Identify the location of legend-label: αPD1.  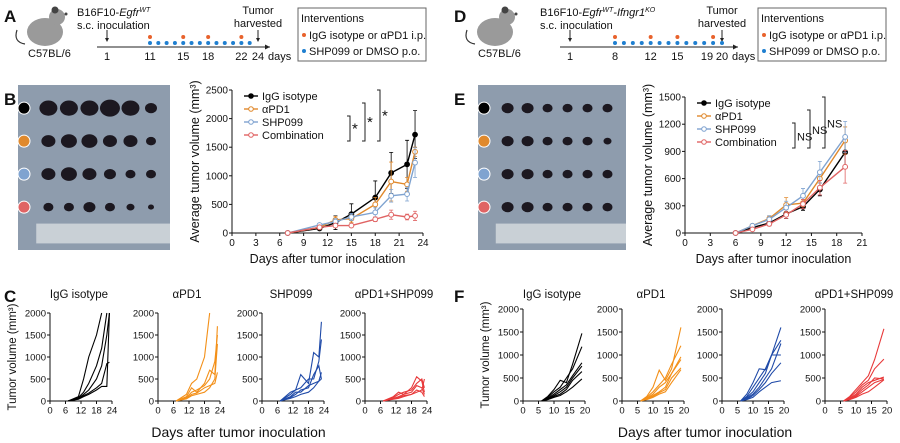
(276, 110).